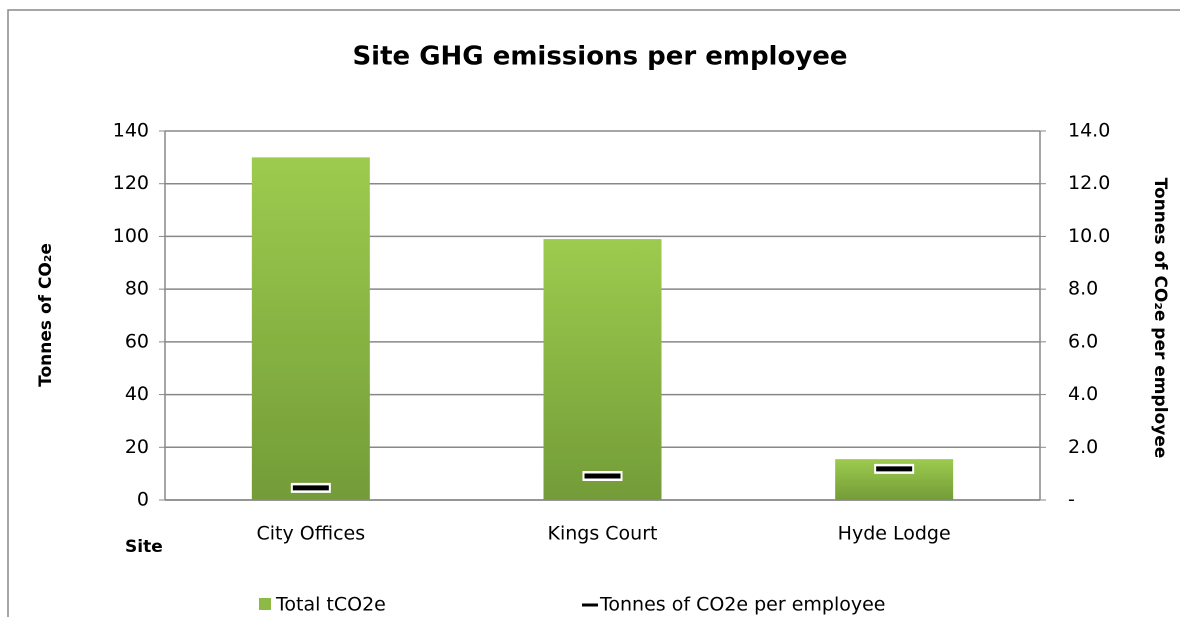 Image resolution: width=1180 pixels, height=617 pixels. I want to click on y2-tick-label: 10.0, so click(1089, 236).